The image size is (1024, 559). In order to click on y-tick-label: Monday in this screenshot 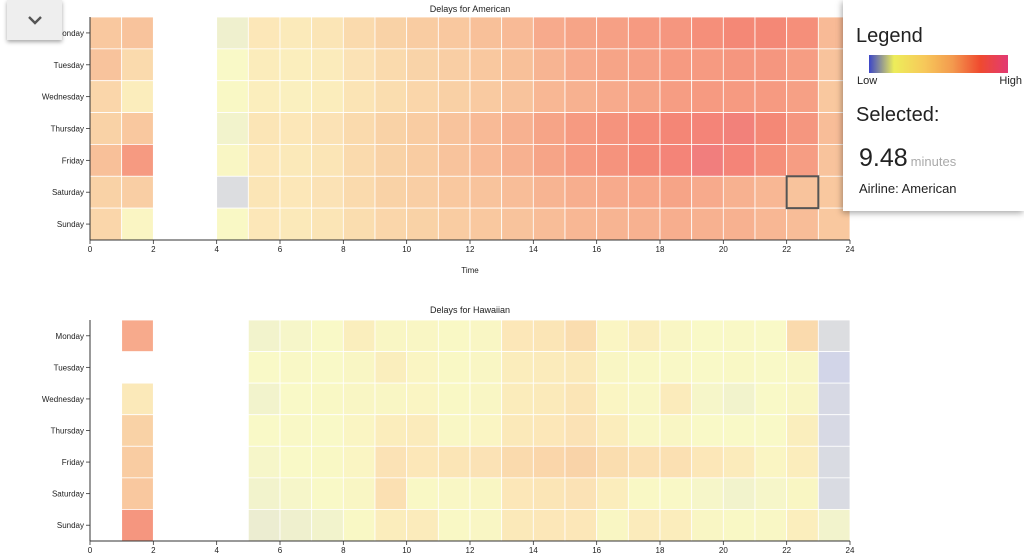, I will do `click(70, 336)`.